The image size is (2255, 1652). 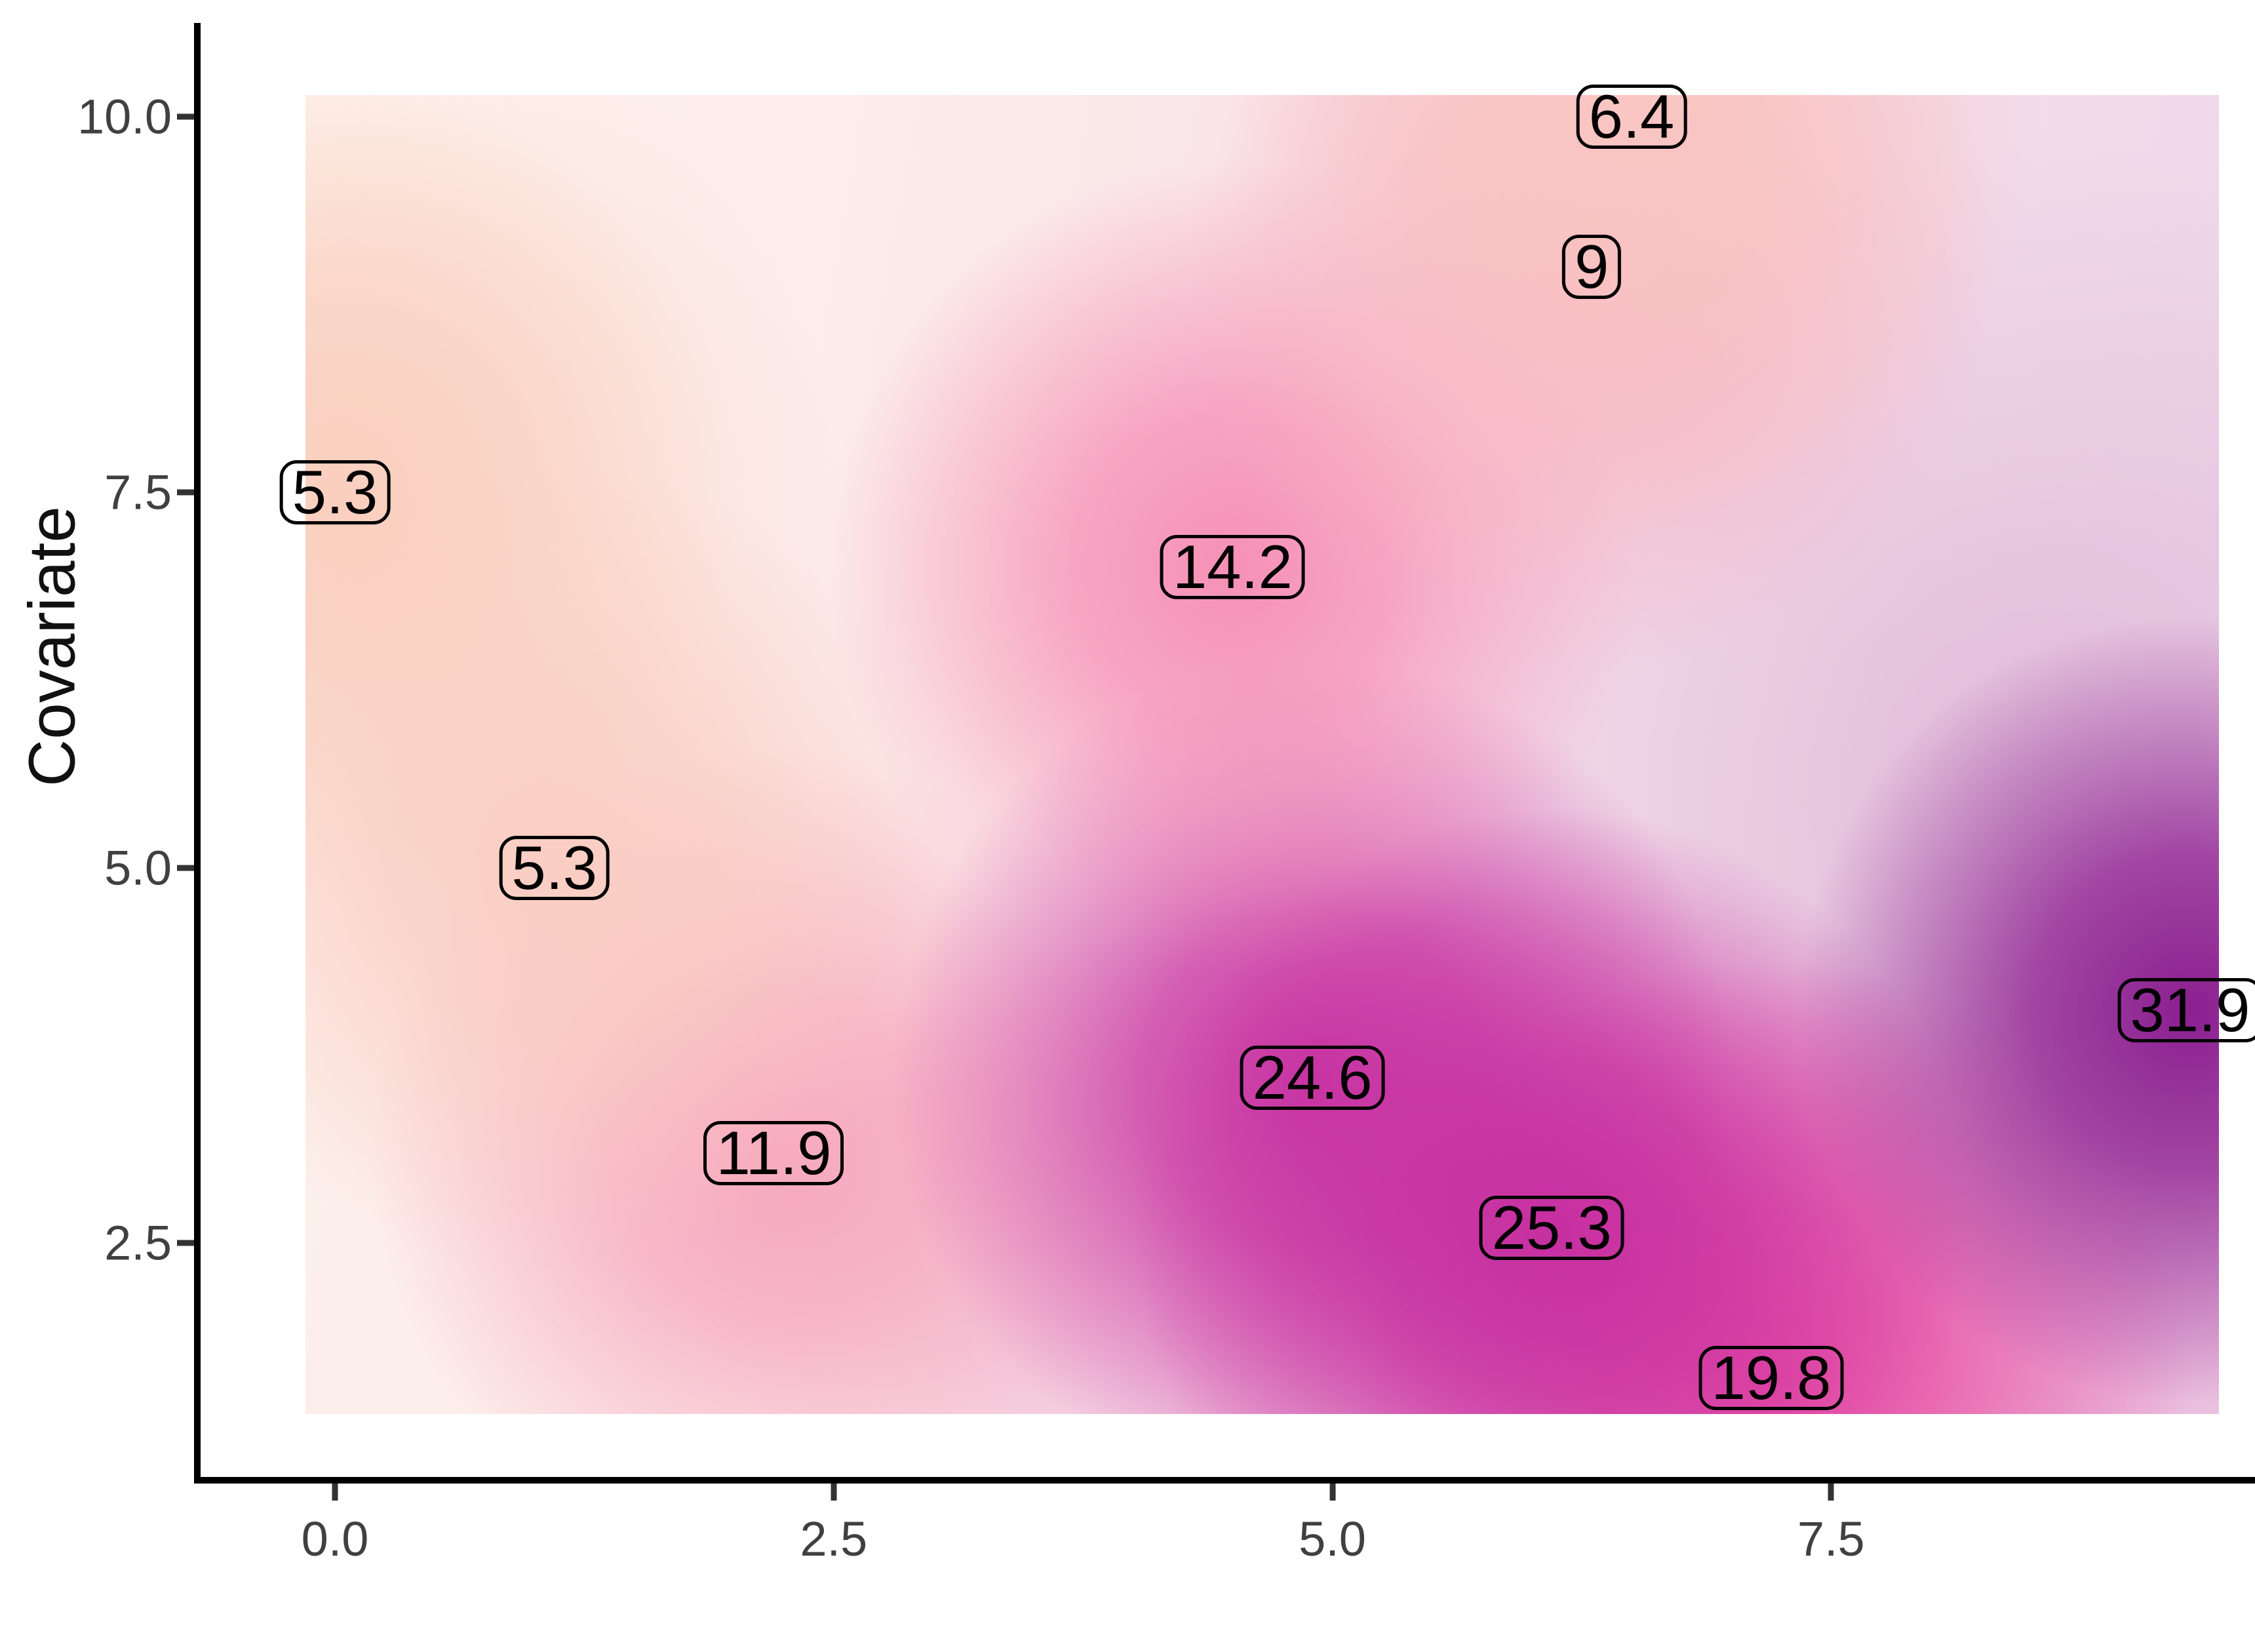 I want to click on y-axis-line, so click(x=197, y=753).